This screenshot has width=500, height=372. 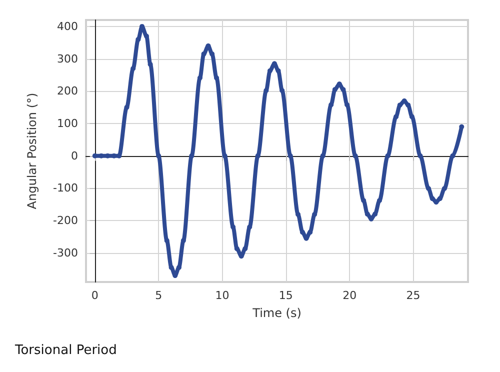 I want to click on x-axis-title: Time (s), so click(x=277, y=313).